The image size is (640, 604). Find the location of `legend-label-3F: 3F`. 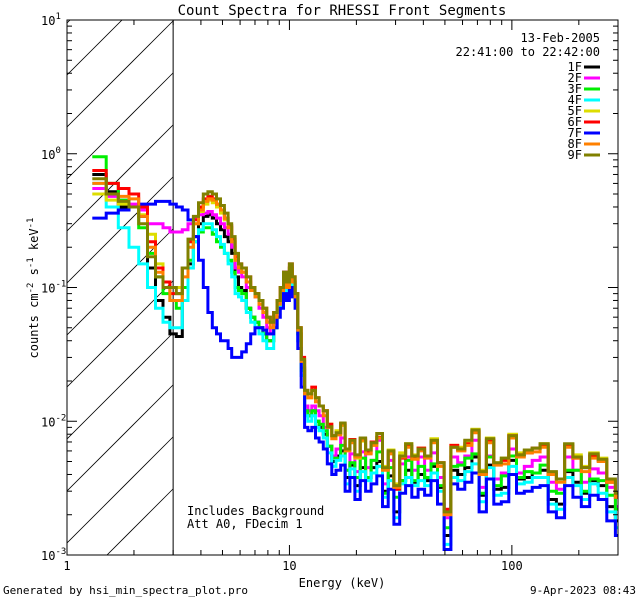

legend-label-3F: 3F is located at coordinates (575, 89).